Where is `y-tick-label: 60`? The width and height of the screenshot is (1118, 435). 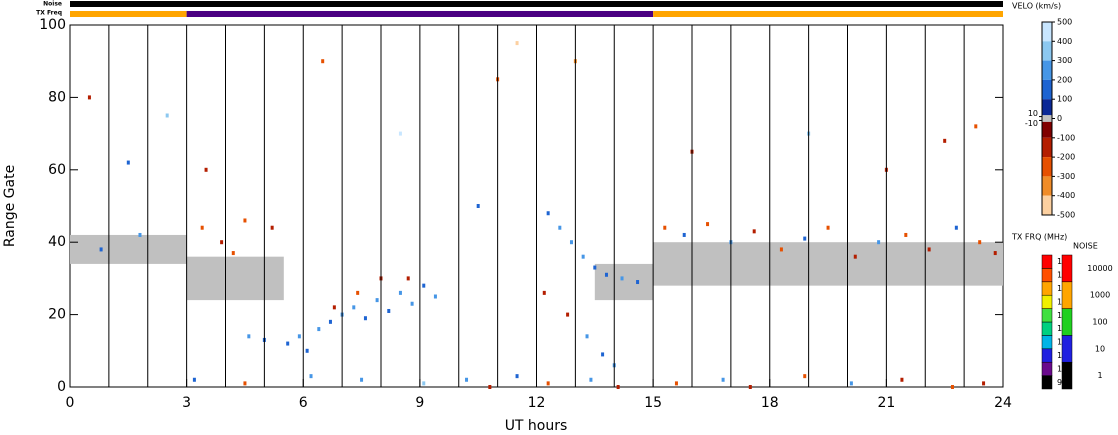
y-tick-label: 60 is located at coordinates (57, 170).